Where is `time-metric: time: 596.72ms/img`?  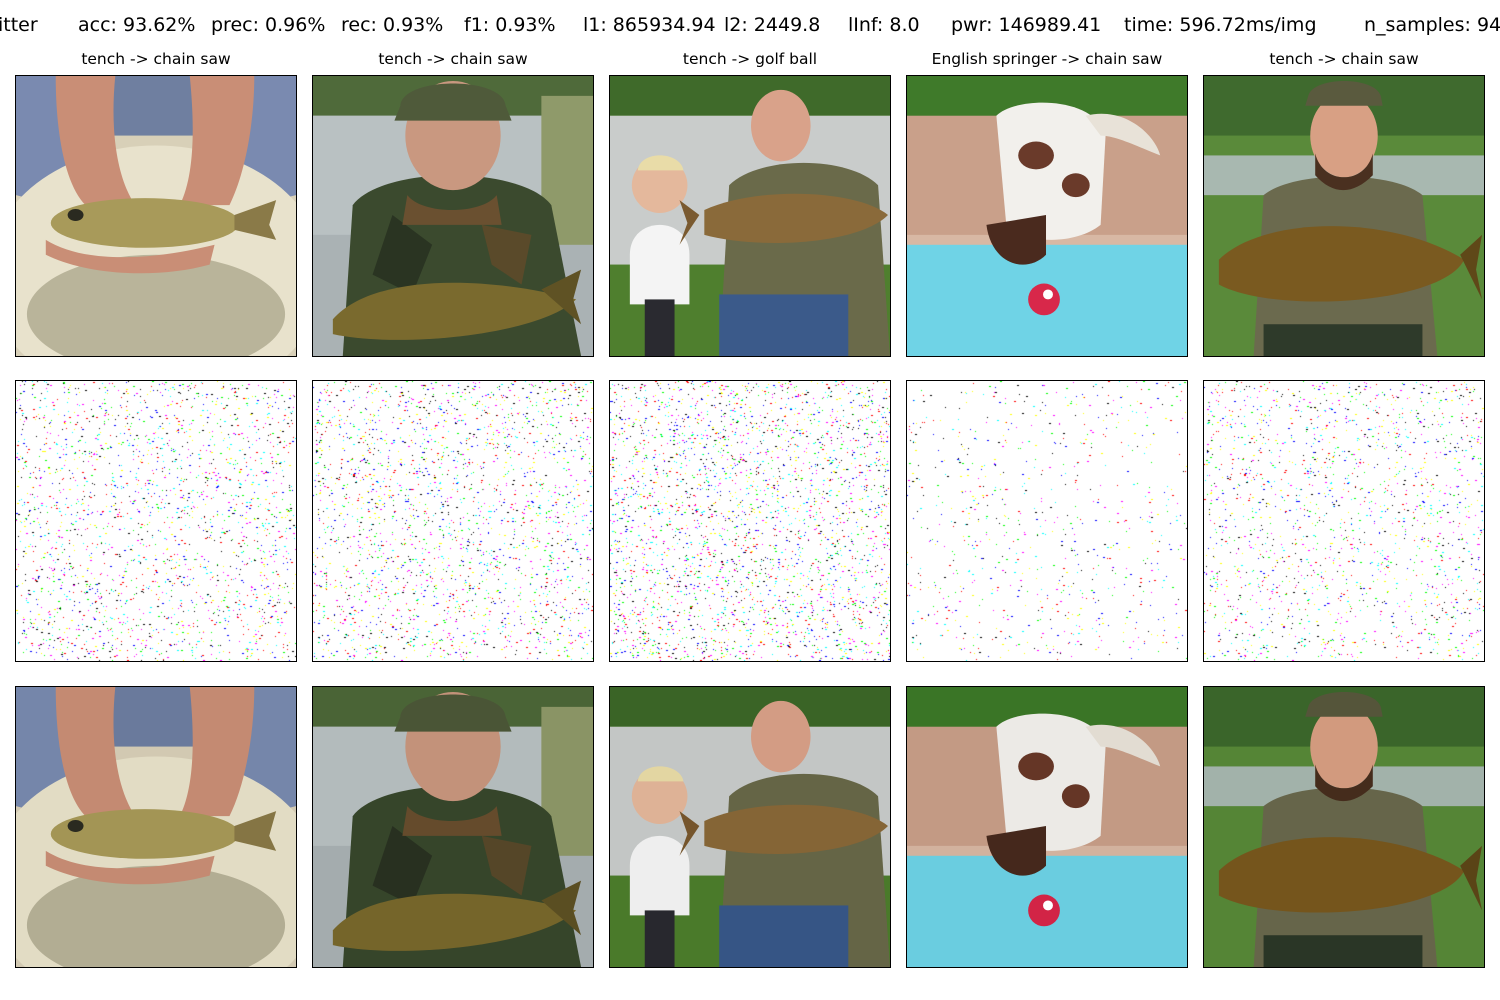
time-metric: time: 596.72ms/img is located at coordinates (1220, 25).